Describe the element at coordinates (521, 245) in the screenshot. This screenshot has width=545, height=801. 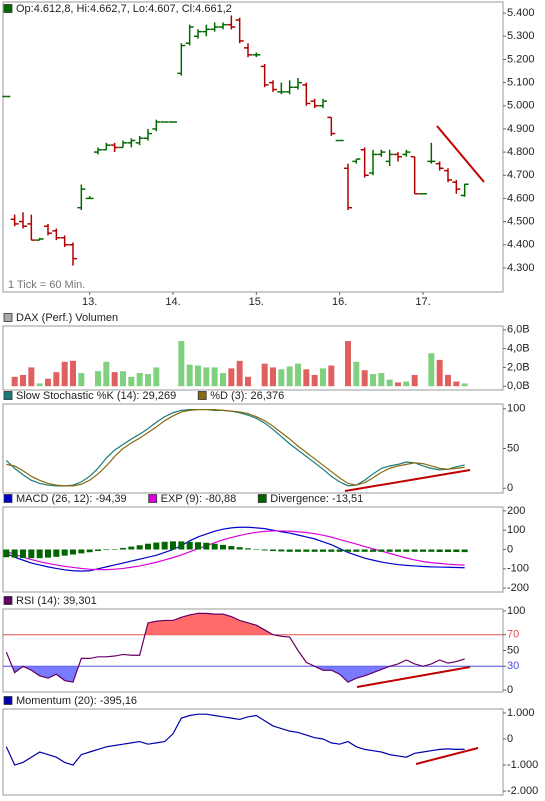
I see `y-tick-label: 4.400` at that location.